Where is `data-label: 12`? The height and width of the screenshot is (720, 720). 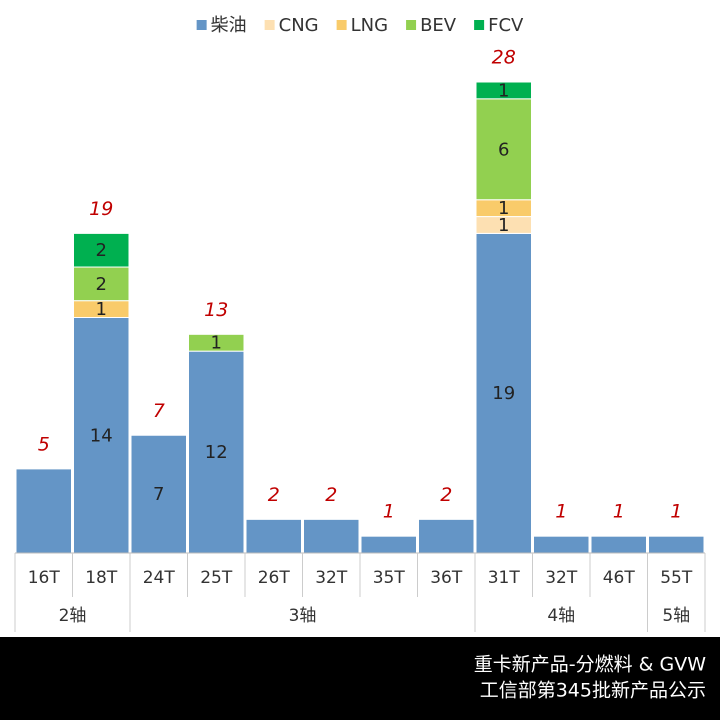 data-label: 12 is located at coordinates (216, 452).